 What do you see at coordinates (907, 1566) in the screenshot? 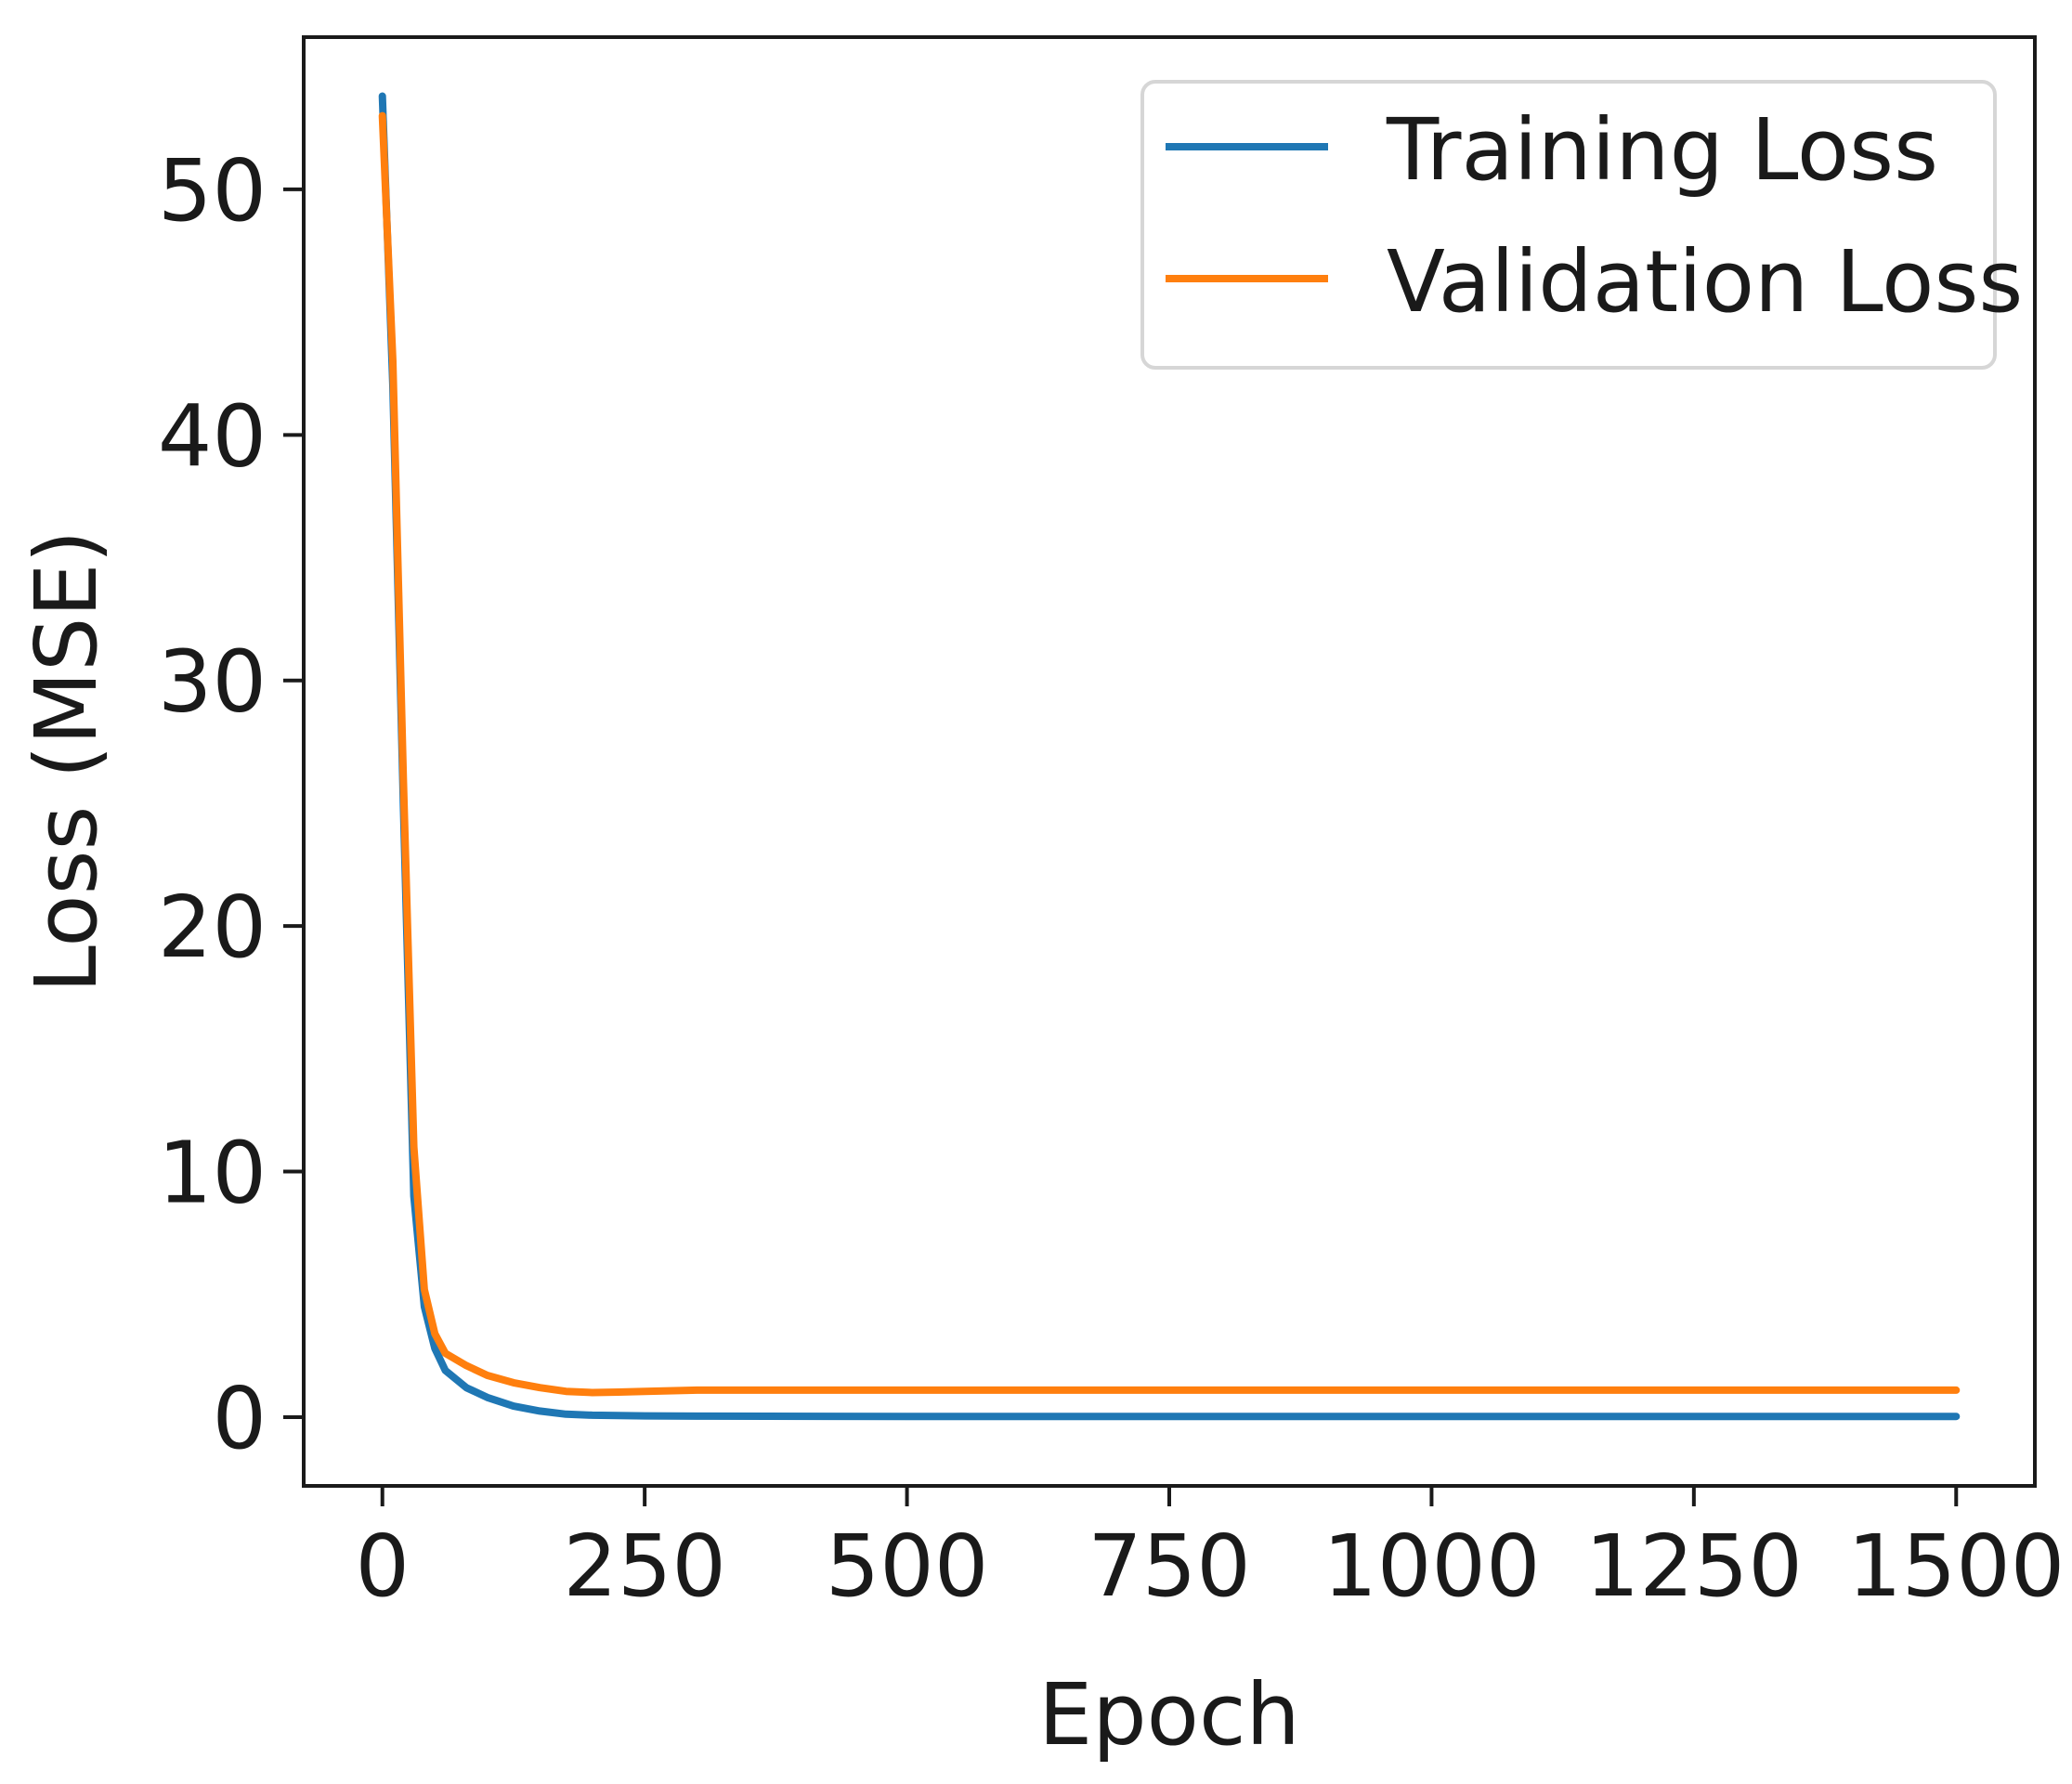
I see `x-tick-label-500: 500` at bounding box center [907, 1566].